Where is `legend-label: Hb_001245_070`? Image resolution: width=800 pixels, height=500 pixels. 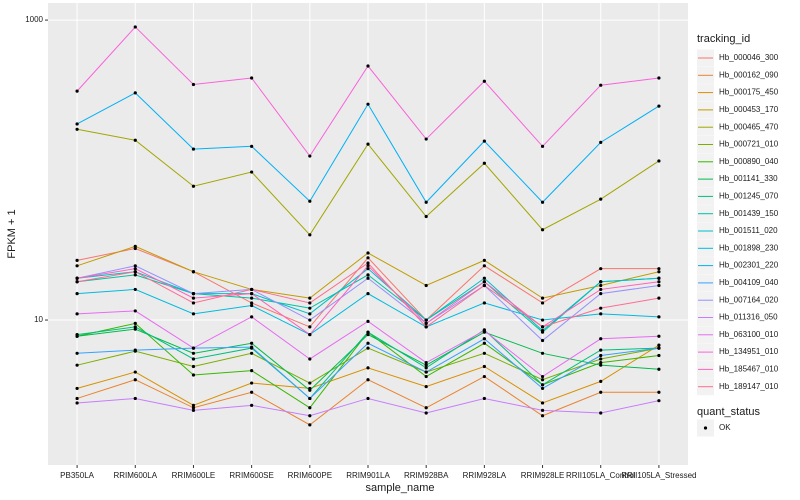 legend-label: Hb_001245_070 is located at coordinates (749, 196).